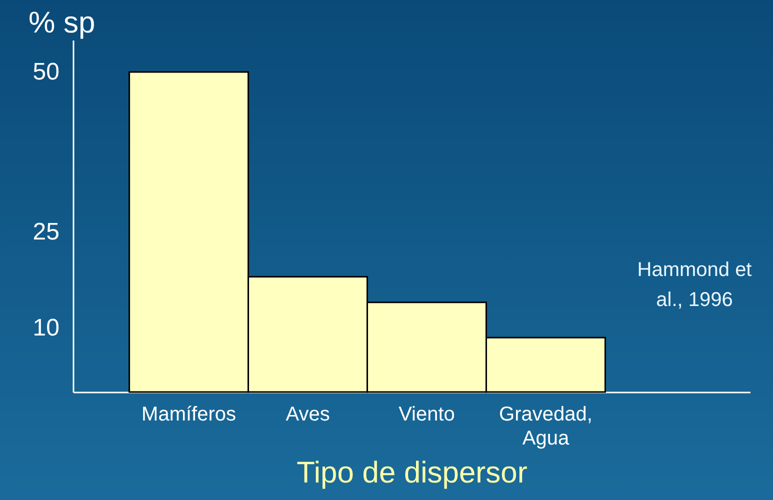 This screenshot has width=773, height=500. What do you see at coordinates (46, 232) in the screenshot?
I see `y-tick-label: 25` at bounding box center [46, 232].